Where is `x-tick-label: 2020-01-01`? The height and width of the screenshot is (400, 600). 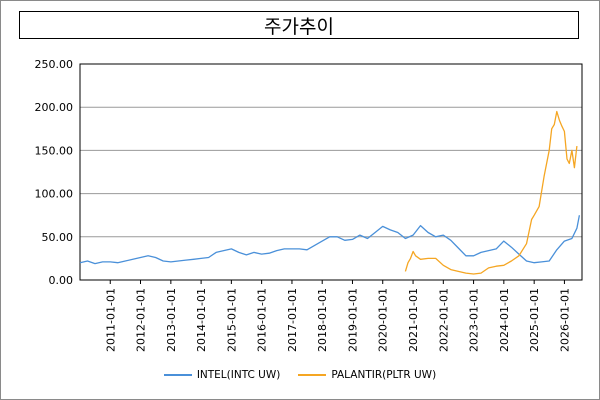
x-tick-label: 2020-01-01 is located at coordinates (383, 320).